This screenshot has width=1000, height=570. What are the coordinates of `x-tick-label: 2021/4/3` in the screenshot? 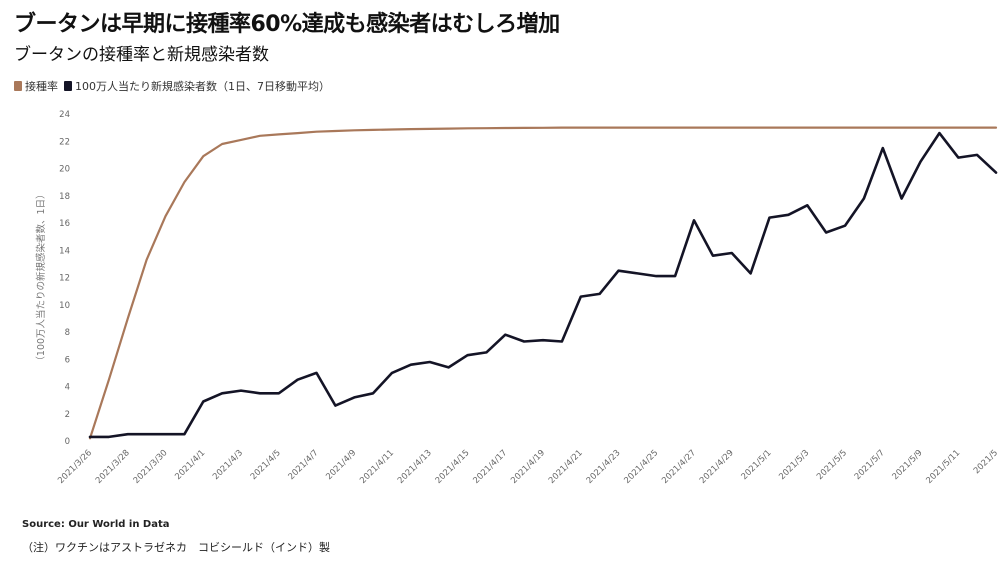 It's located at (228, 465).